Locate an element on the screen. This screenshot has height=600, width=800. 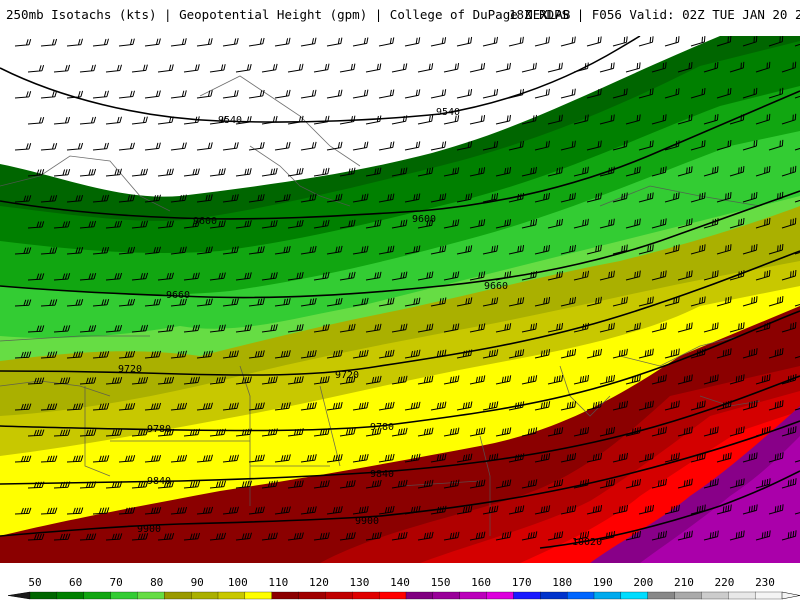
border-line is located at coordinates (85, 183).